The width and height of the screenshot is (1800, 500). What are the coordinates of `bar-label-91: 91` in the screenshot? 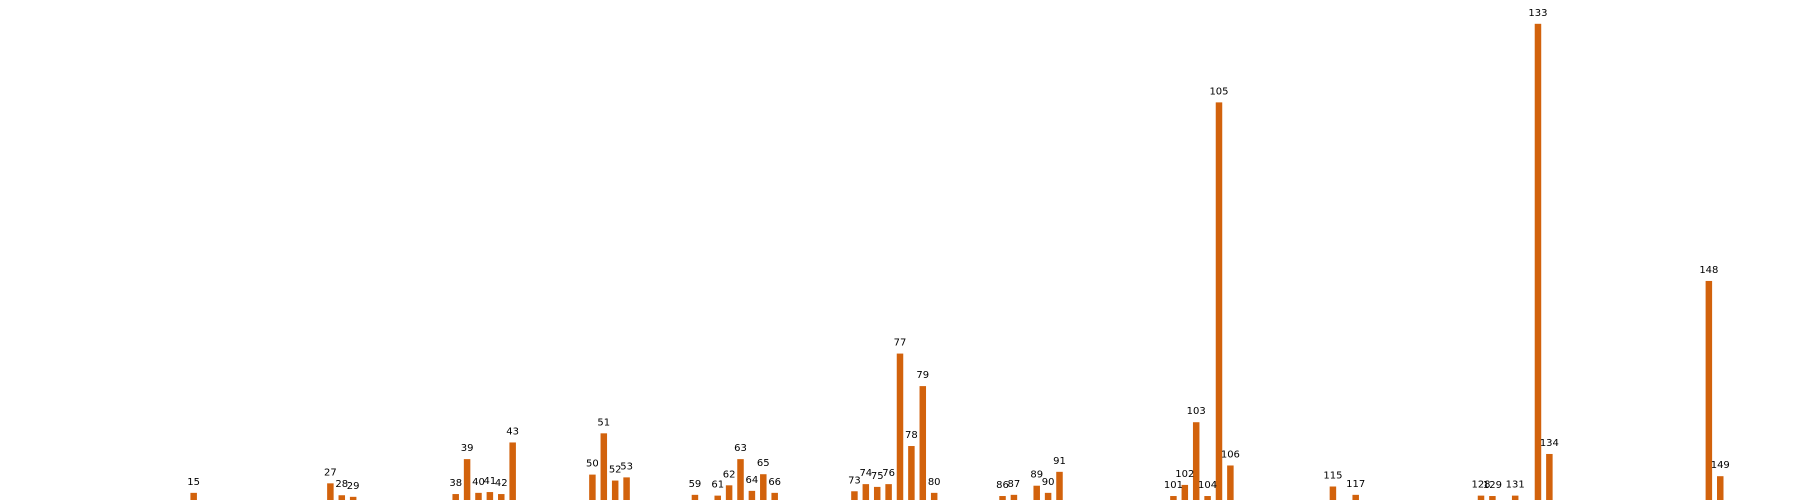 It's located at (1059, 461).